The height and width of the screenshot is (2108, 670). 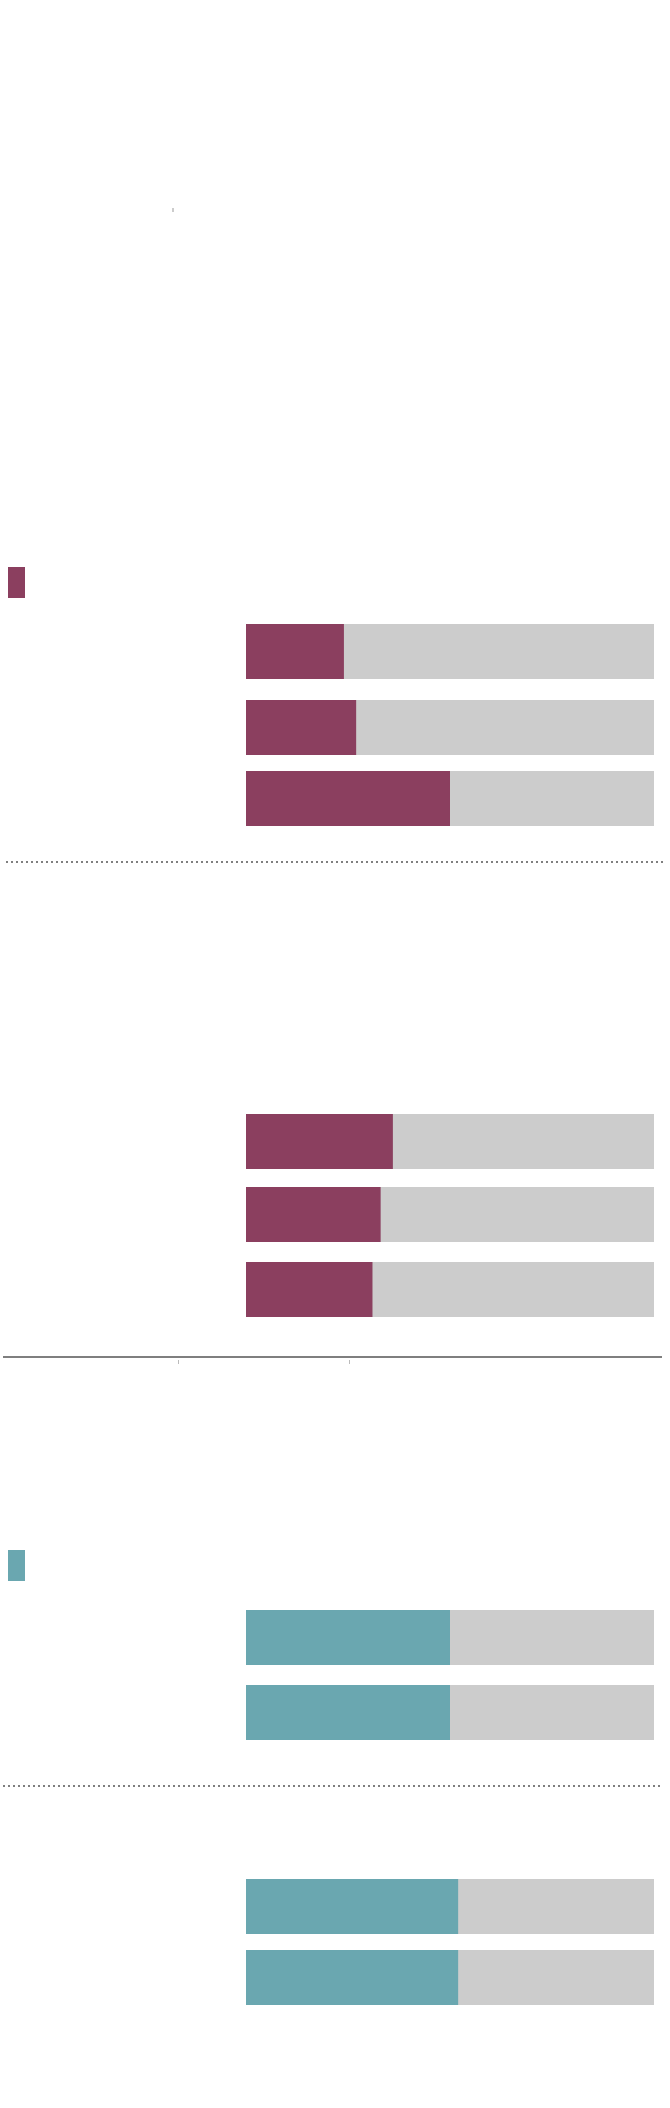 I want to click on dot, so click(x=173, y=210).